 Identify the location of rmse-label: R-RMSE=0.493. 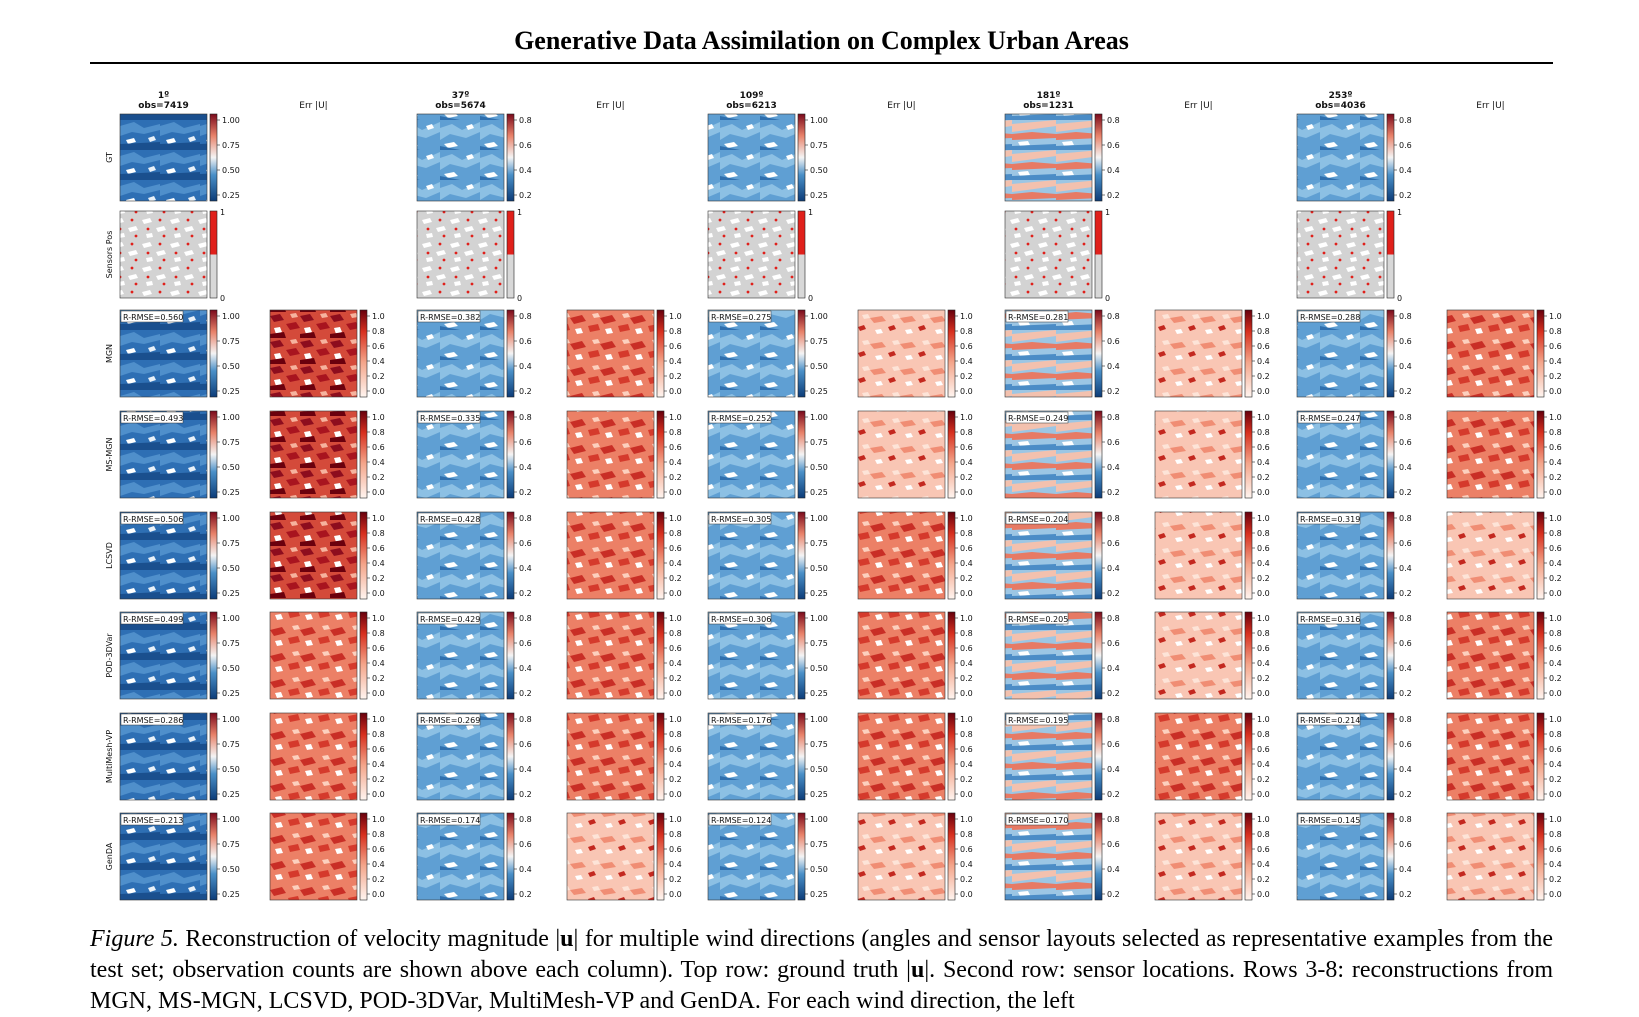
(153, 418).